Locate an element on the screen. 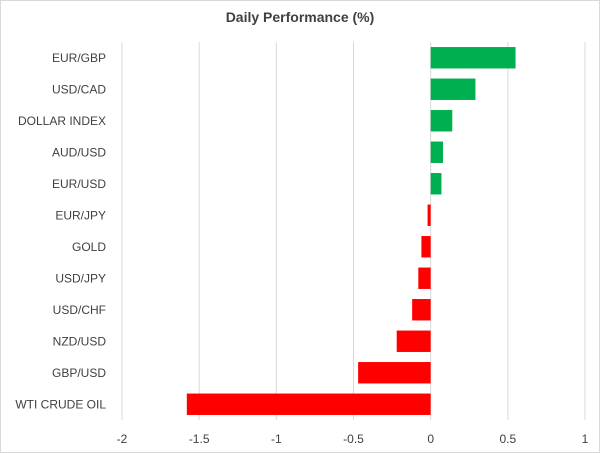 The height and width of the screenshot is (453, 600). y-category-label: USD/CAD is located at coordinates (79, 89).